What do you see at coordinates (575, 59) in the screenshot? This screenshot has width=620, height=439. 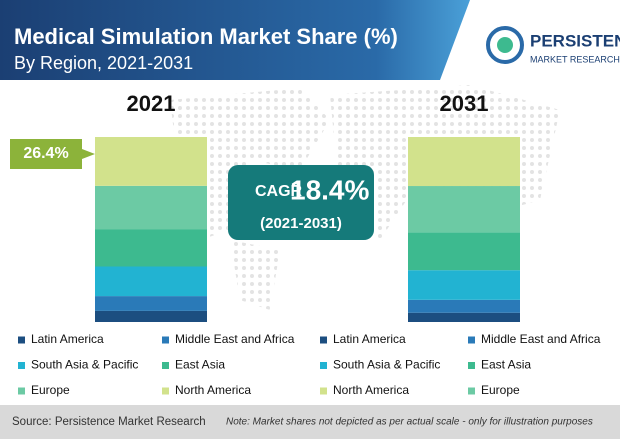 I see `brand-tagline: MARKET RESEARCH` at bounding box center [575, 59].